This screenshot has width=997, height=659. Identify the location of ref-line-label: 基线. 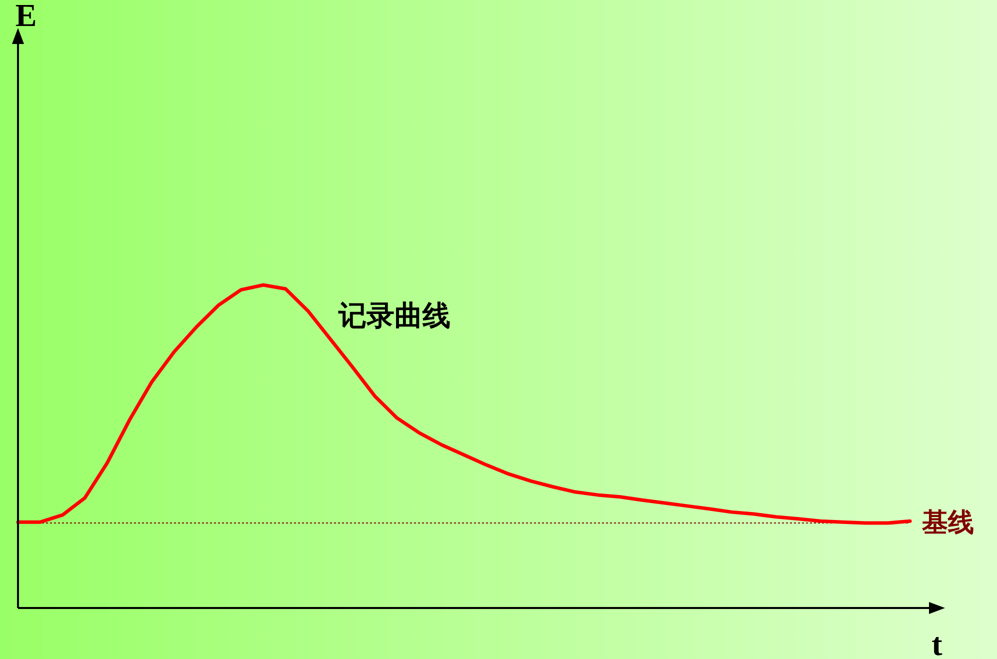
(947, 522).